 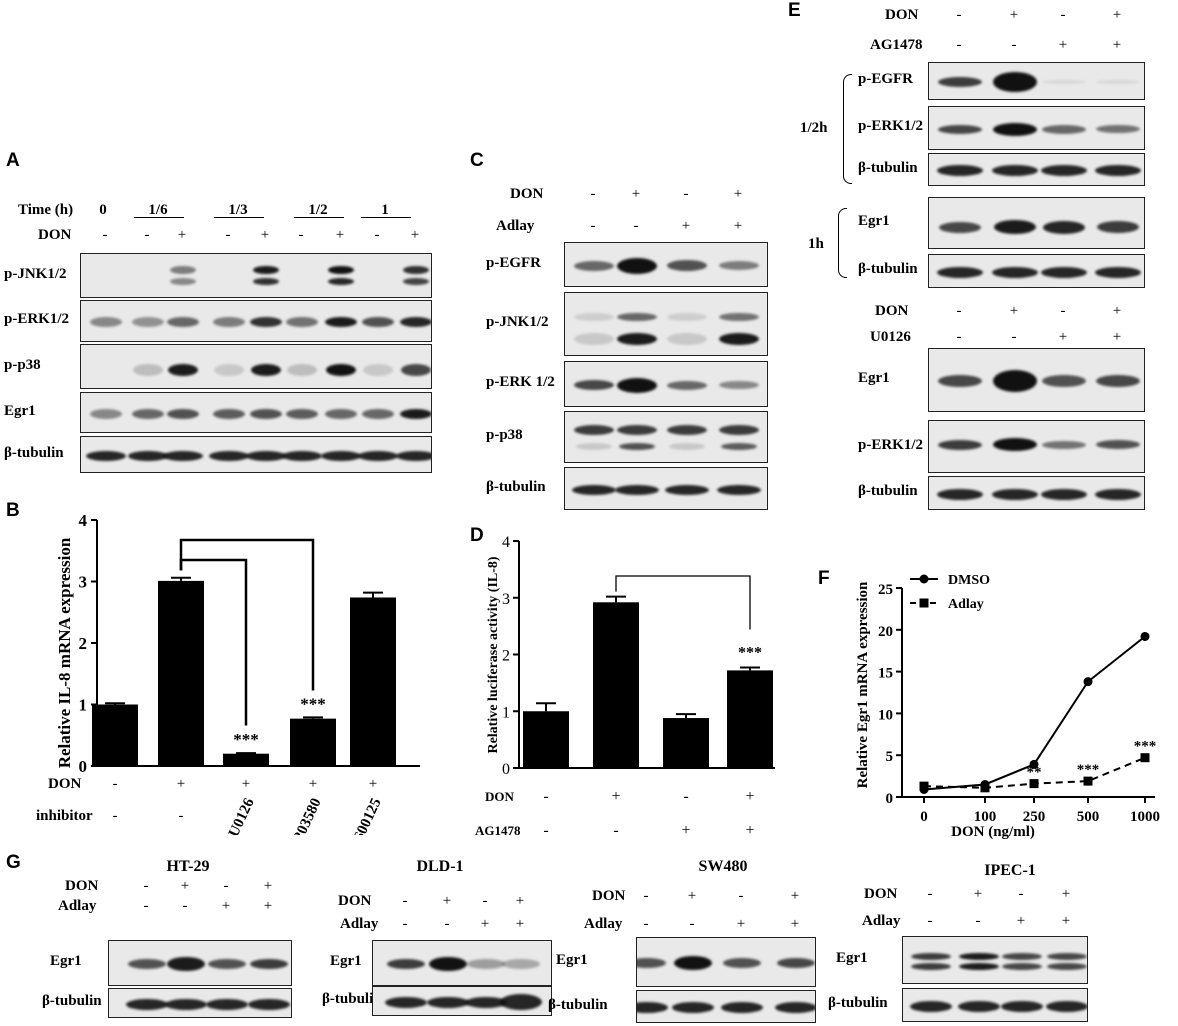 What do you see at coordinates (64, 652) in the screenshot?
I see `y-axis-label-b: Relative IL-8 mRNA expression` at bounding box center [64, 652].